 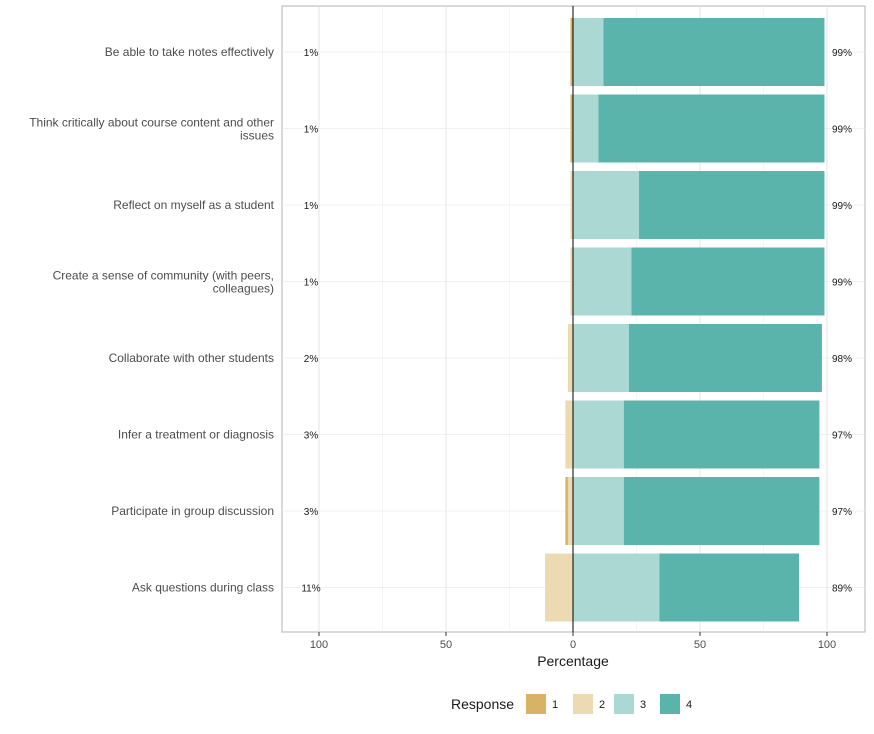 What do you see at coordinates (602, 705) in the screenshot?
I see `legend-label: 2` at bounding box center [602, 705].